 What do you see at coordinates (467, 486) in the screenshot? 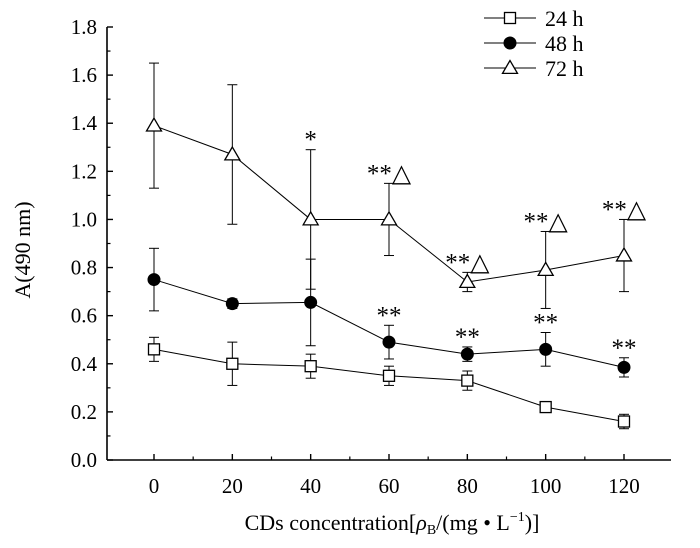
I see `x-tick-label: 80` at bounding box center [467, 486].